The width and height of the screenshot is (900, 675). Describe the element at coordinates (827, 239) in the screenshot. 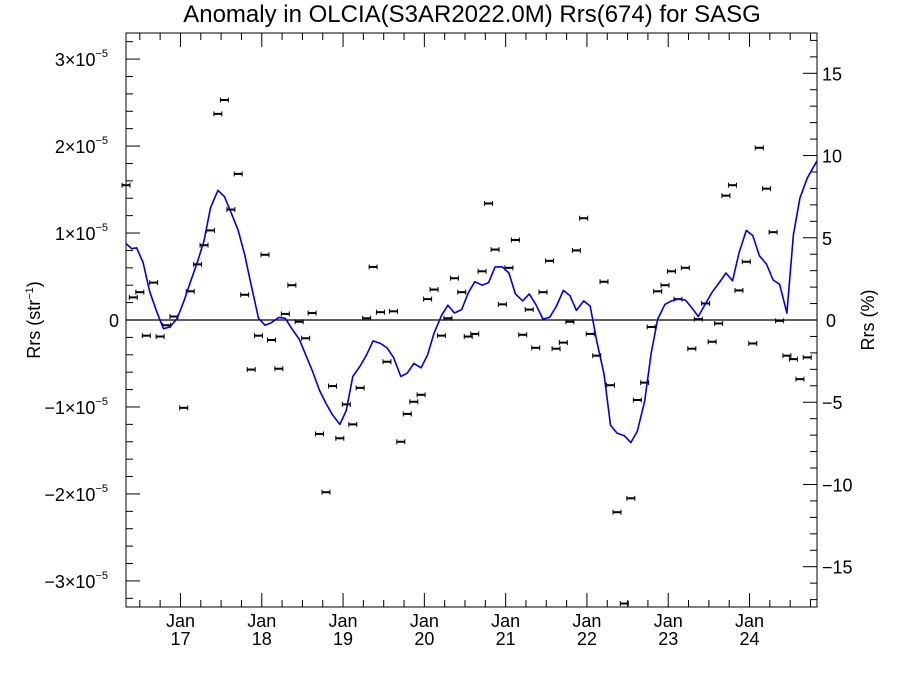

I see `y2-tick-label: 5` at that location.